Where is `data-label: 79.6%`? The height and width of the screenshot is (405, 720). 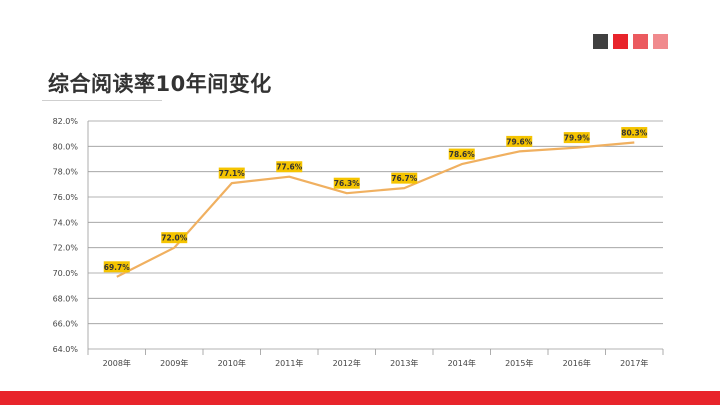 data-label: 79.6% is located at coordinates (519, 141).